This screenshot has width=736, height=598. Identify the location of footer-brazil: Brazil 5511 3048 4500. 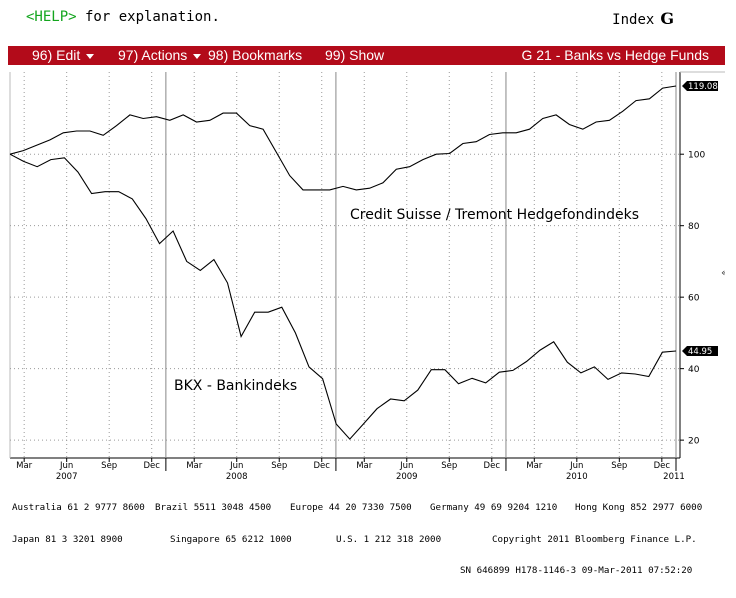
(213, 507).